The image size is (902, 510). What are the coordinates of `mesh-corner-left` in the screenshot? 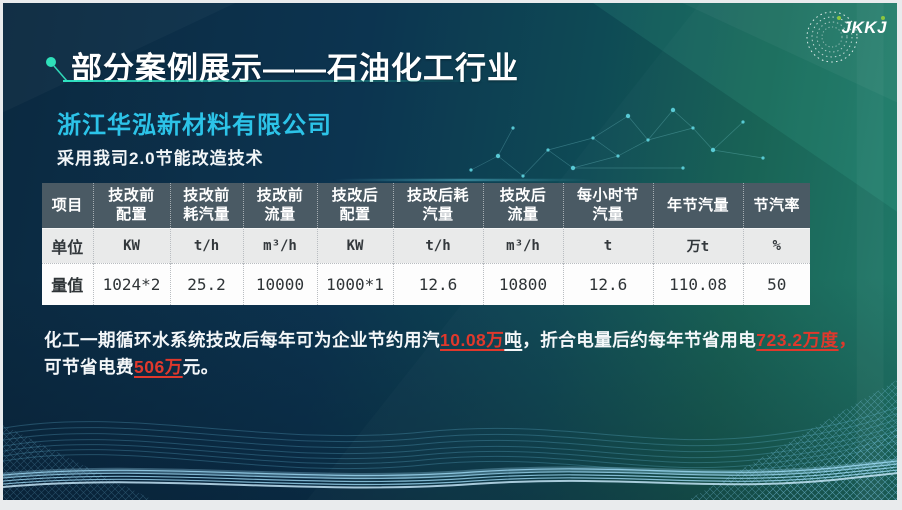 It's located at (78, 462).